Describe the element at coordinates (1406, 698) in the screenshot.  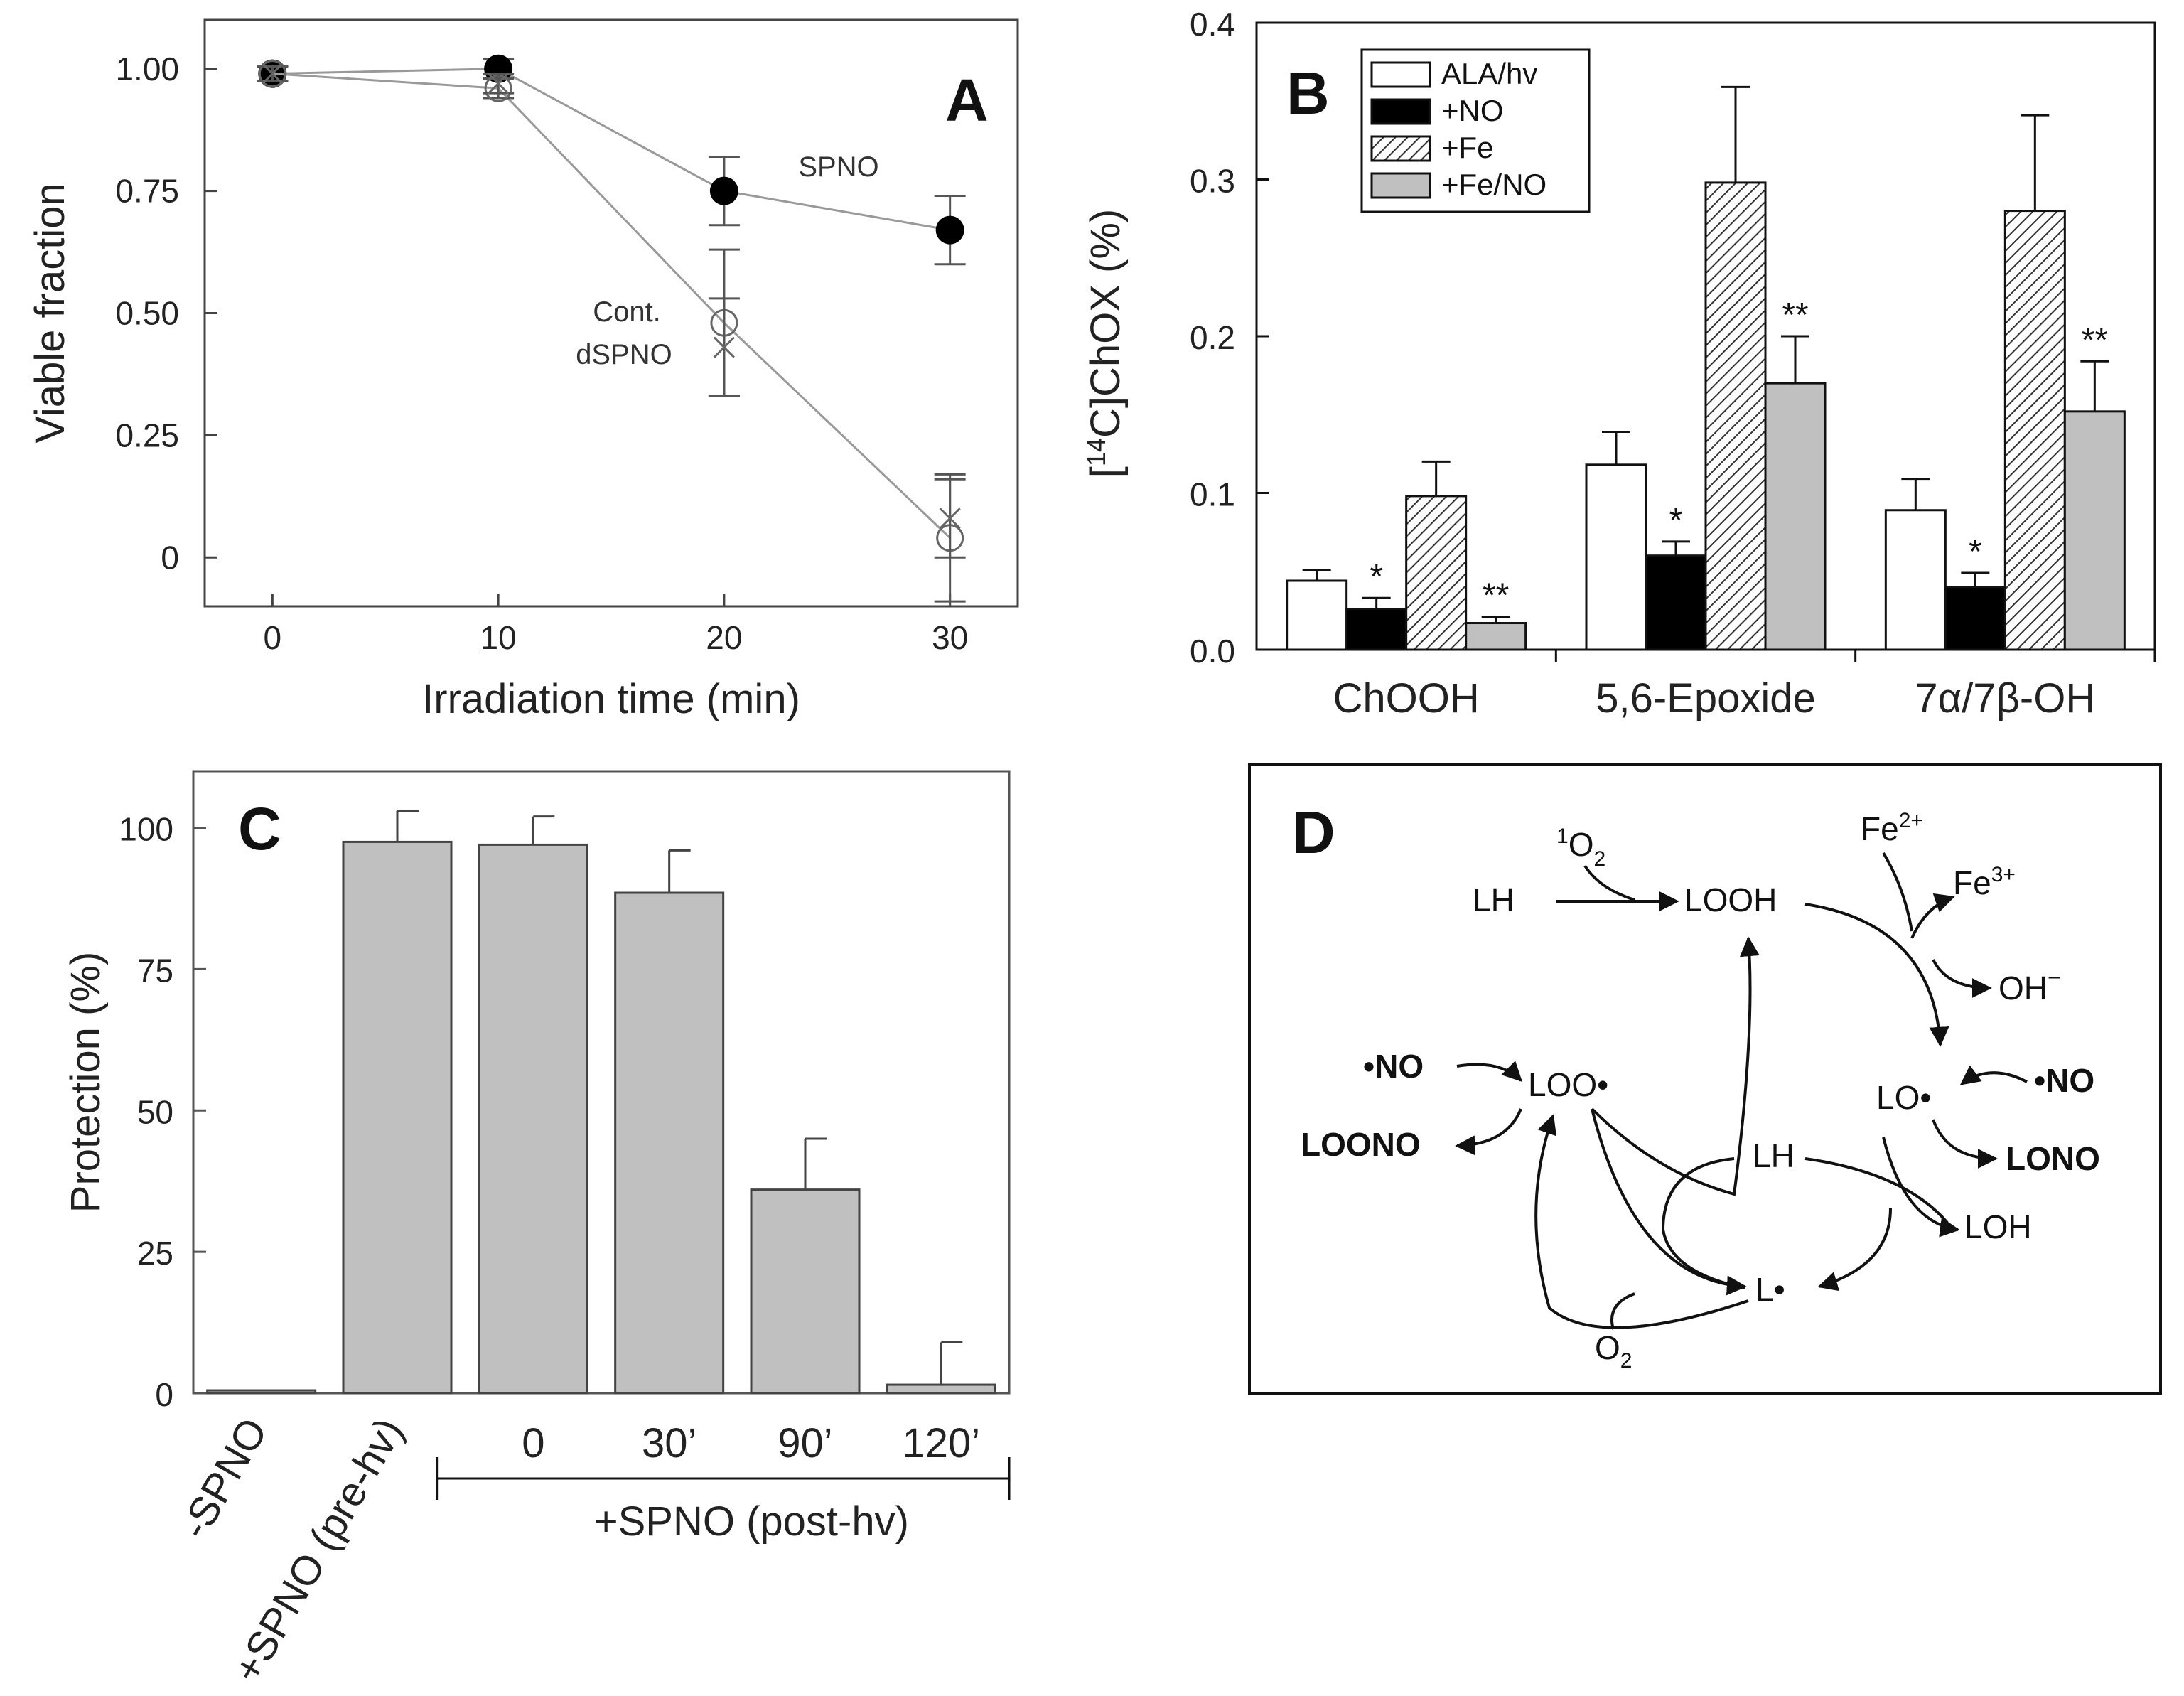
I see `x-tick-label: ChOOH` at that location.